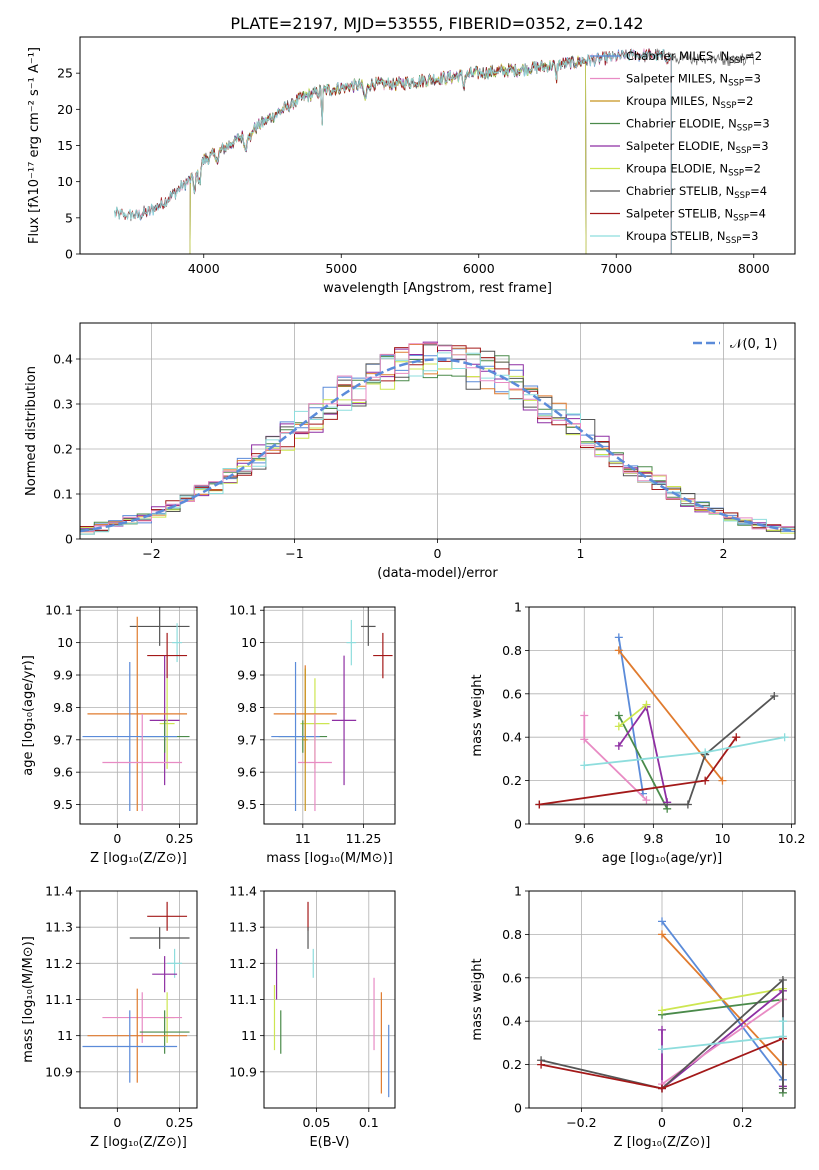  What do you see at coordinates (303, 838) in the screenshot?
I see `x-tick-label: 11` at bounding box center [303, 838].